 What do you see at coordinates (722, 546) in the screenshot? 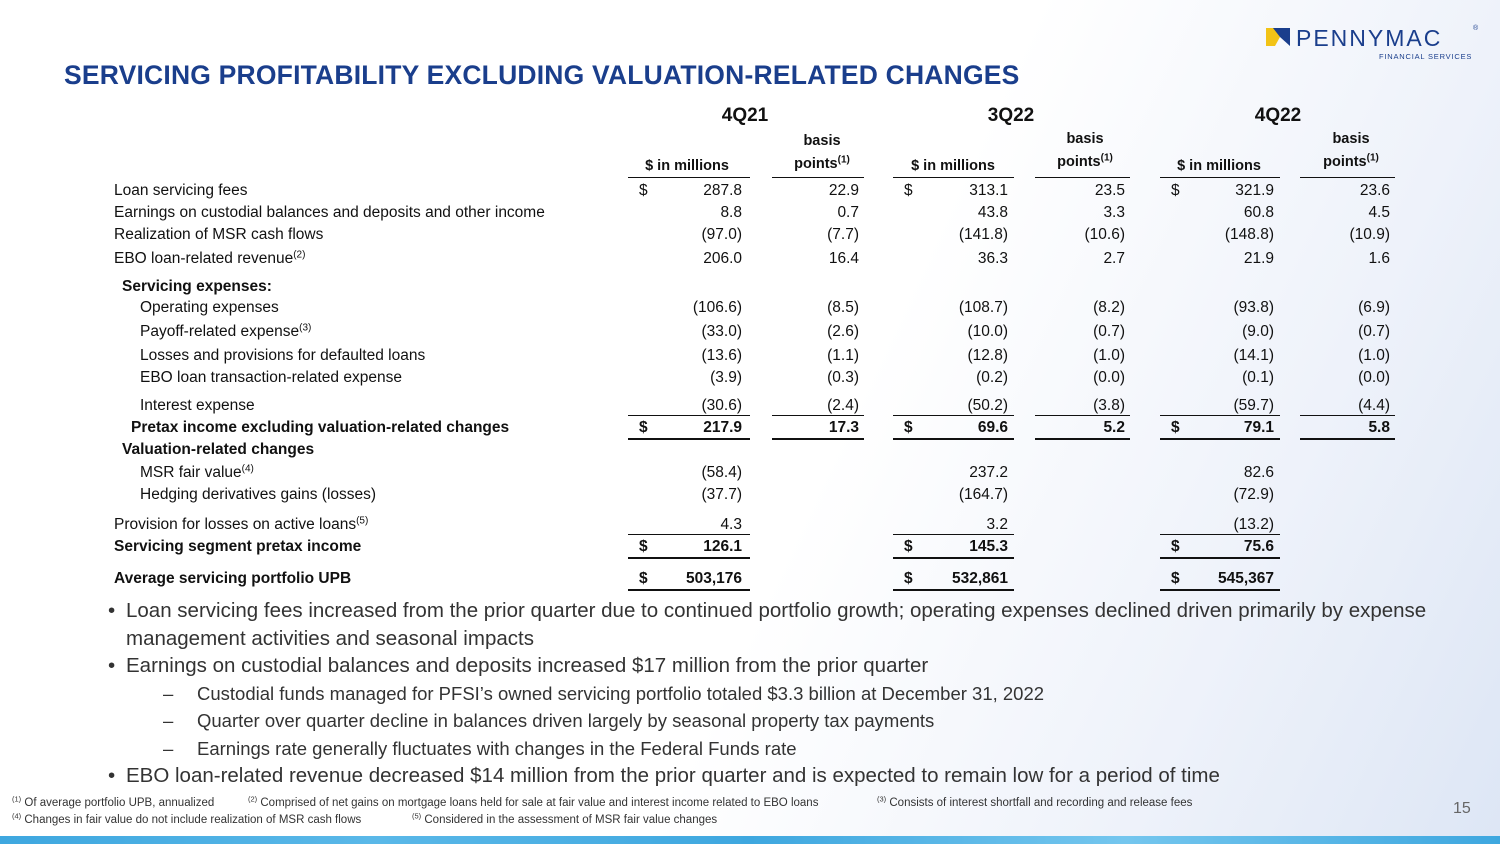
I see `value-millions: 126.1` at bounding box center [722, 546].